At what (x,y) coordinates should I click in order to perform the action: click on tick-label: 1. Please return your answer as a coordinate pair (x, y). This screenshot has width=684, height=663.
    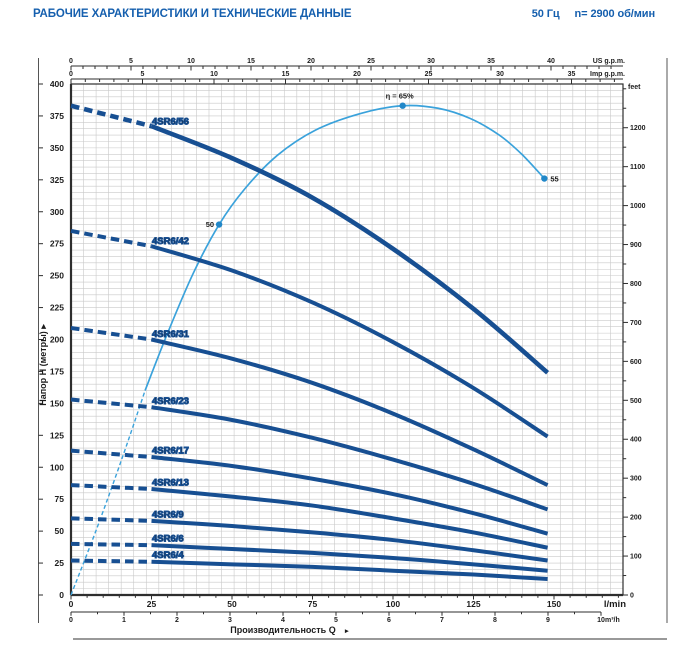
    Looking at the image, I should click on (124, 620).